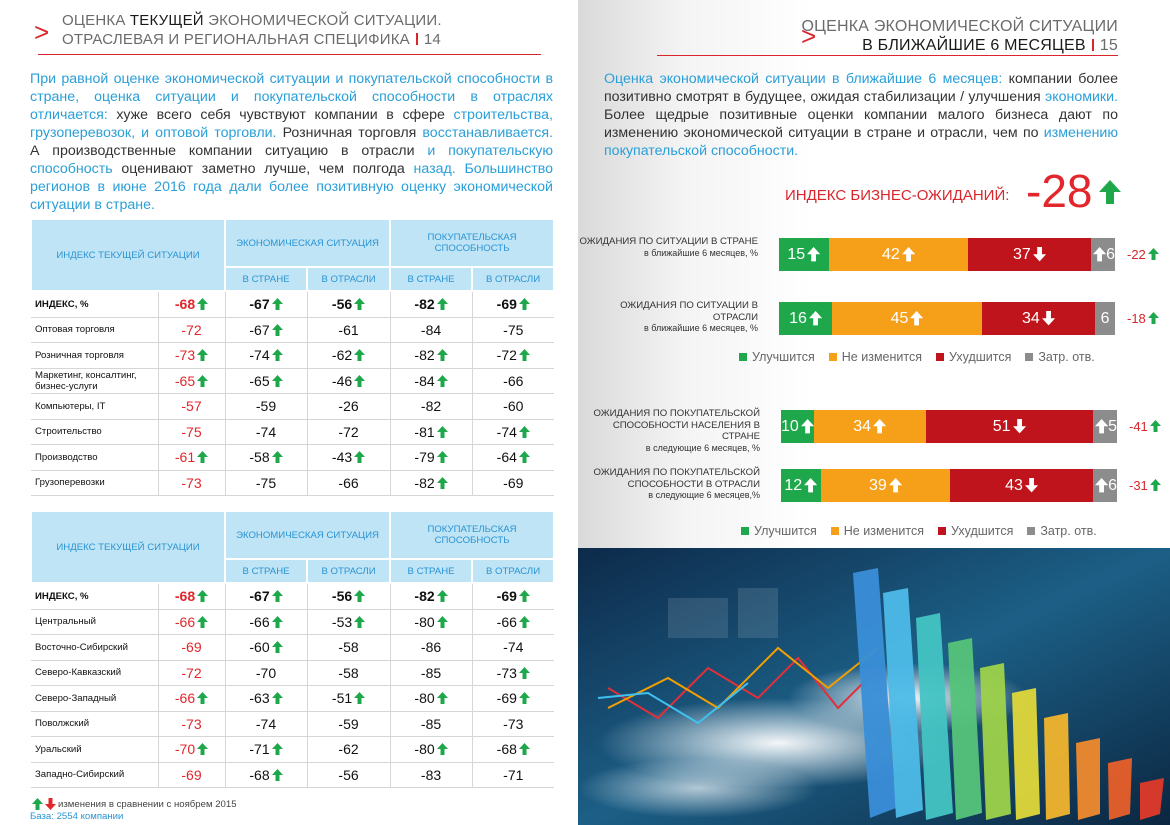 The height and width of the screenshot is (825, 1170). What do you see at coordinates (94, 406) in the screenshot?
I see `row-label: Компьютеры, IT` at bounding box center [94, 406].